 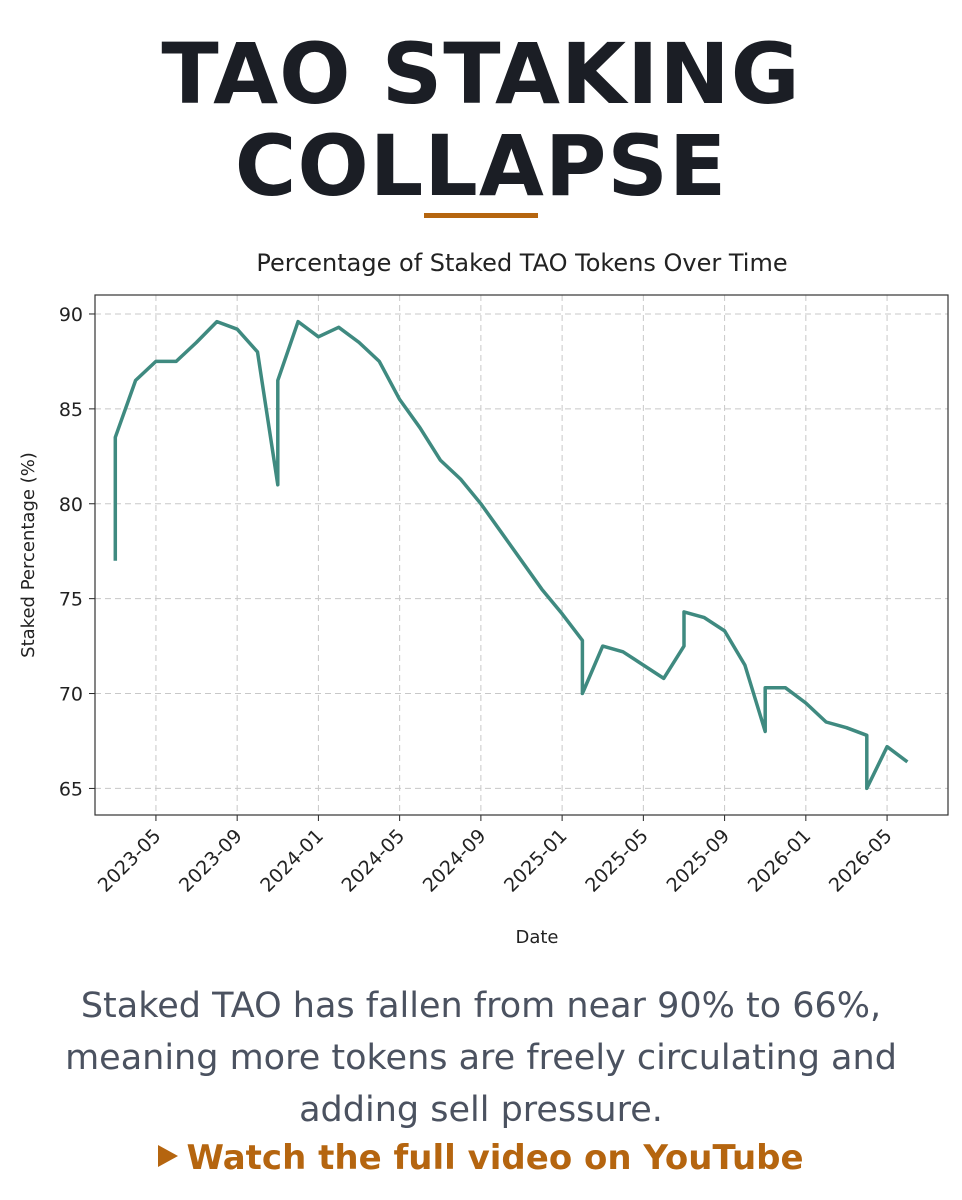 What do you see at coordinates (71, 695) in the screenshot?
I see `y-tick-label: 70` at bounding box center [71, 695].